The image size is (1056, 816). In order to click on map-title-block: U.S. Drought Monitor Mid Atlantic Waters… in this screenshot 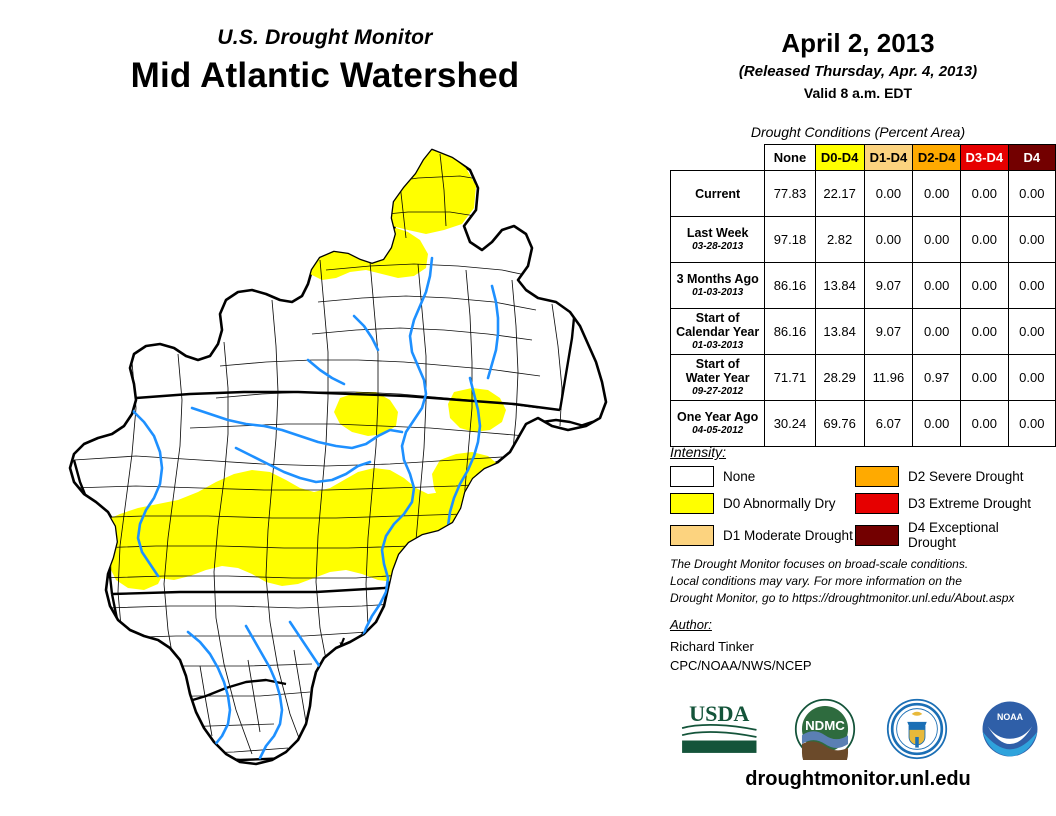, I will do `click(325, 61)`.